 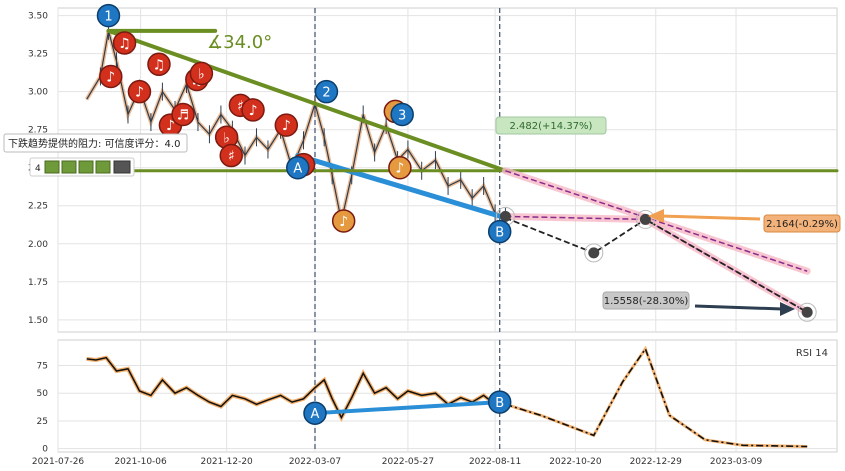 I want to click on trend-line-support, so click(x=401, y=187).